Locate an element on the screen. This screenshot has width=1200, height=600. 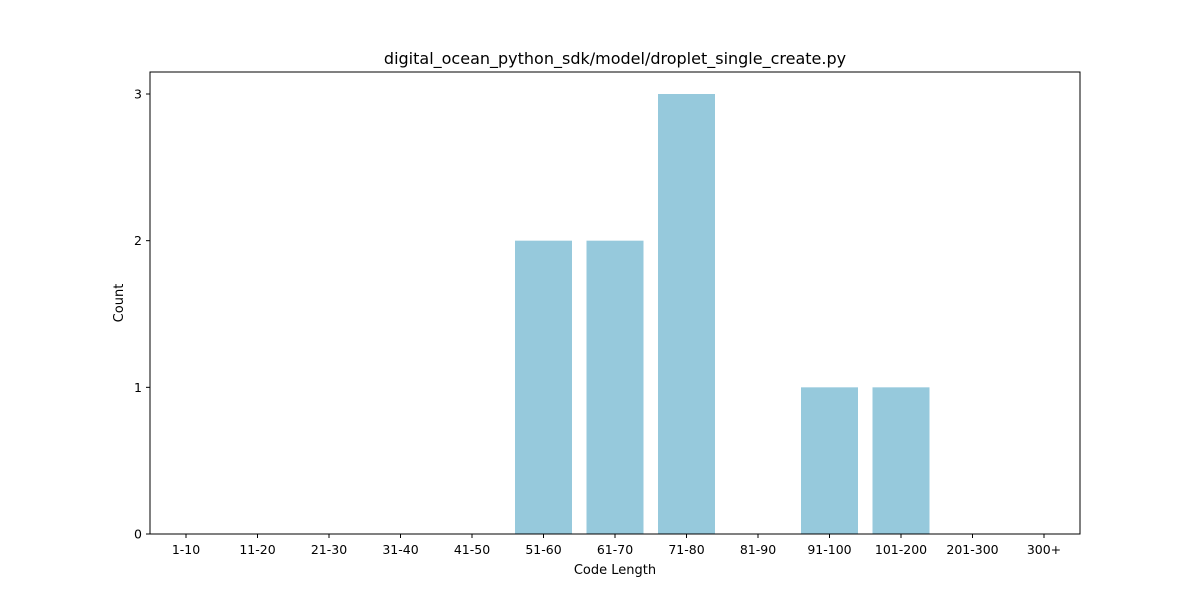
x-tick-label: 201-300 is located at coordinates (972, 549).